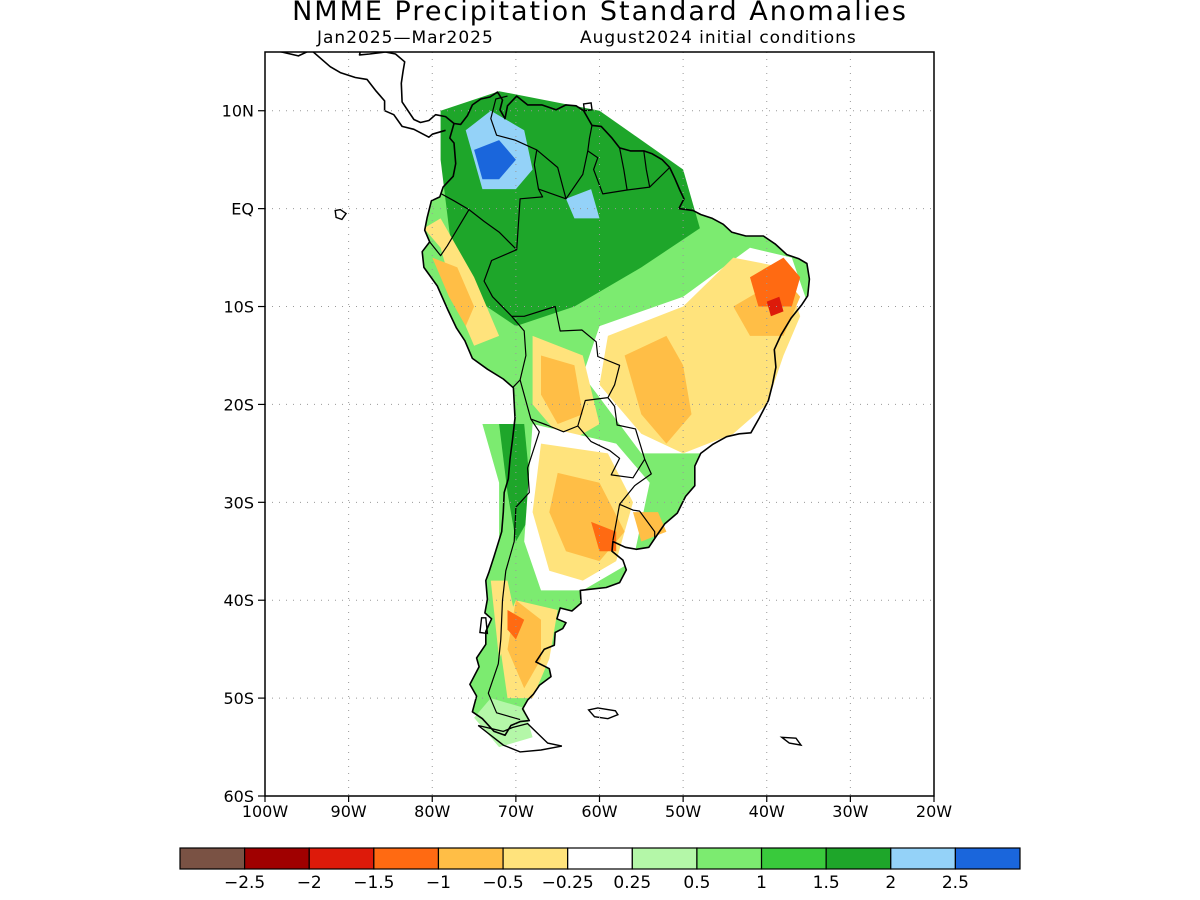 This screenshot has width=1200, height=900. I want to click on lon-tick-label: 100W, so click(265, 811).